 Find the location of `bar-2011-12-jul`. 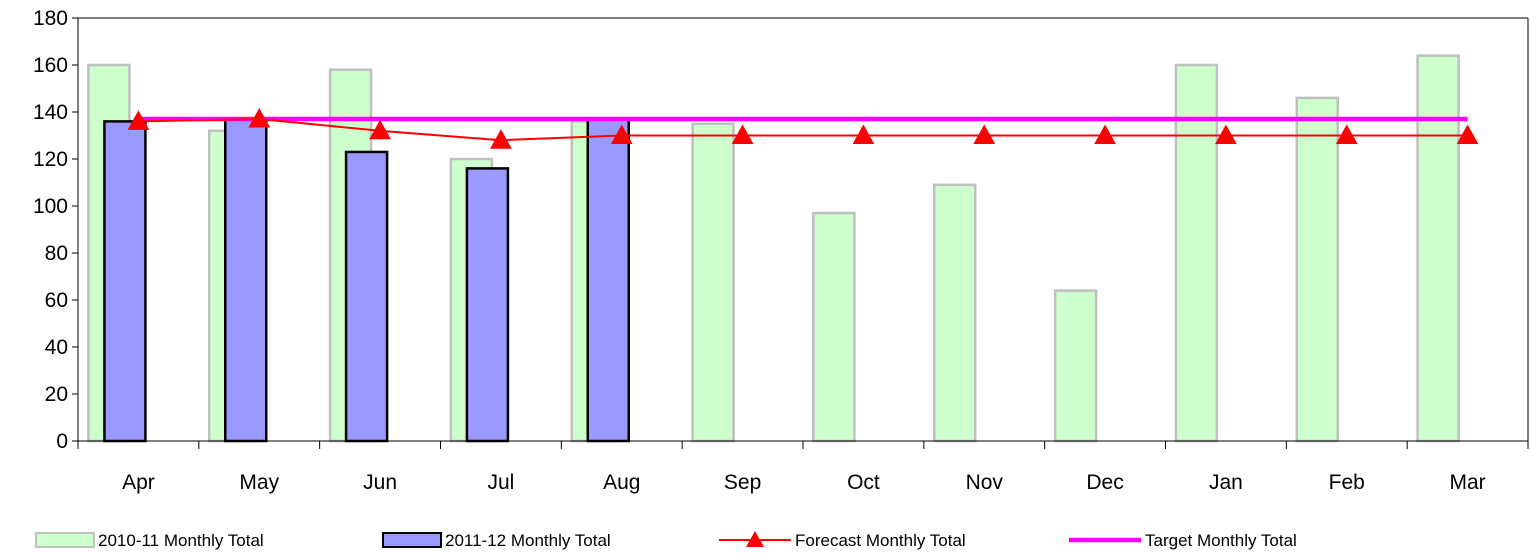

bar-2011-12-jul is located at coordinates (487, 305).